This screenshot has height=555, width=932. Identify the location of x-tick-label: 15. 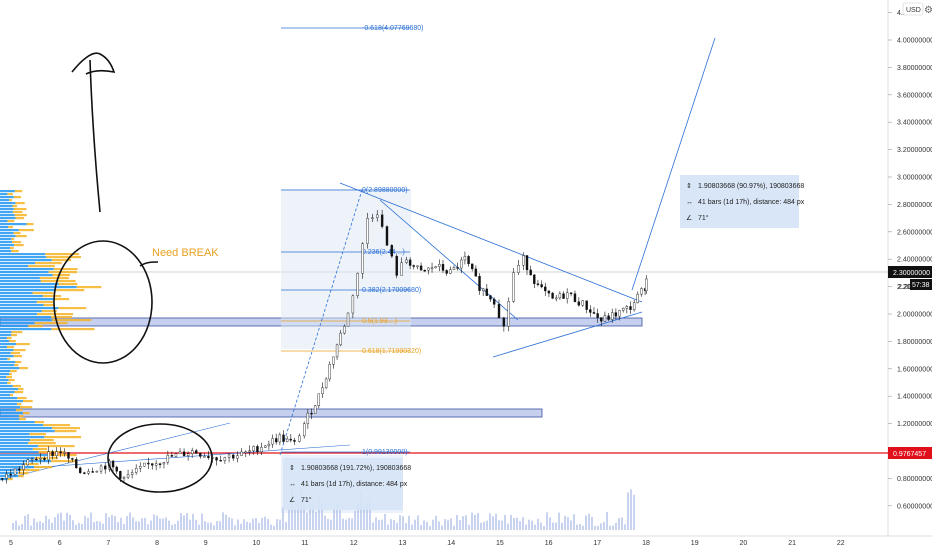
(500, 543).